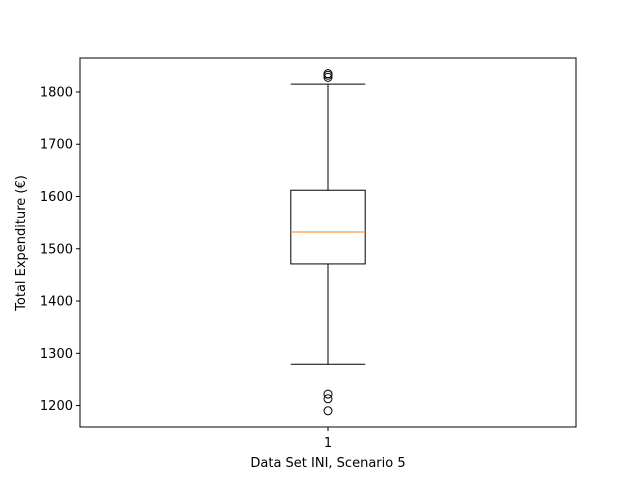 The image size is (640, 480). Describe the element at coordinates (327, 463) in the screenshot. I see `x-axis-label: Data Set INI, Scenario 5` at that location.